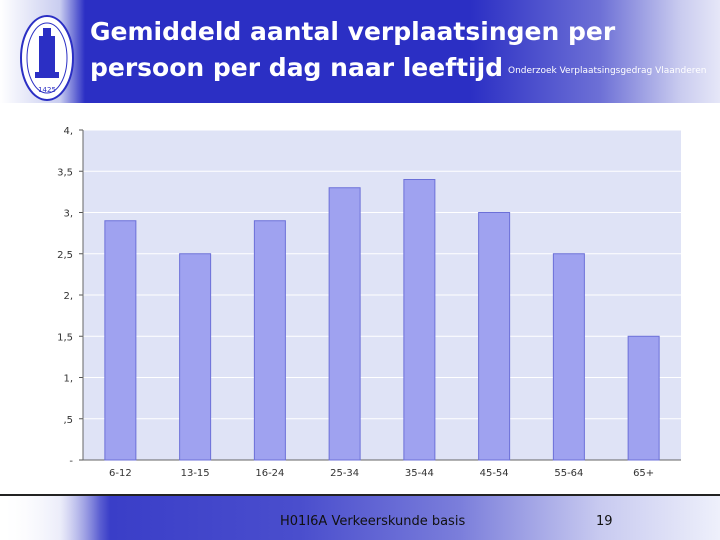 The width and height of the screenshot is (720, 540). I want to click on y-tick-label: -, so click(71, 461).